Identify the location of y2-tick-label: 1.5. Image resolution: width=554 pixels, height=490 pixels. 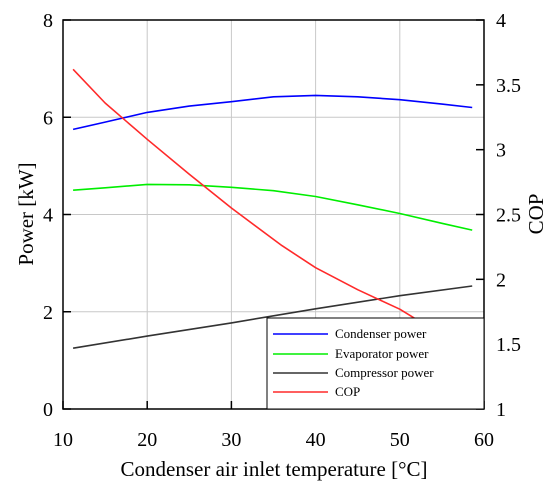
(508, 345).